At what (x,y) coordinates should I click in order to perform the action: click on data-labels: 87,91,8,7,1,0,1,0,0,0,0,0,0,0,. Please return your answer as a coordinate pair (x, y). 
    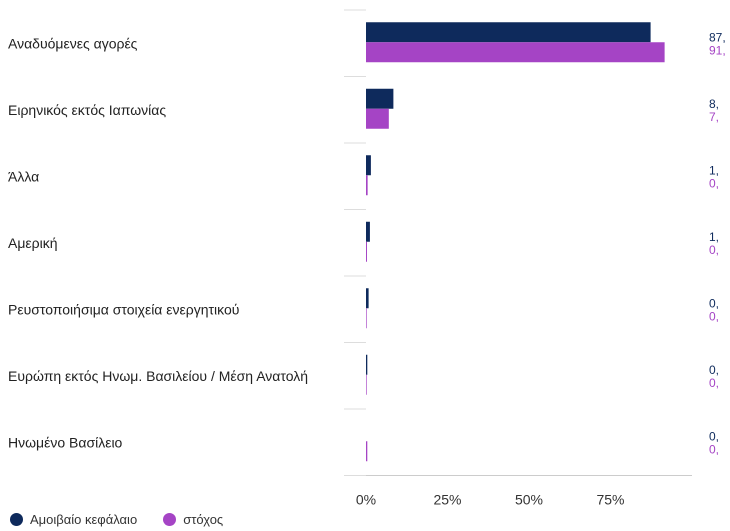
    Looking at the image, I should click on (717, 243).